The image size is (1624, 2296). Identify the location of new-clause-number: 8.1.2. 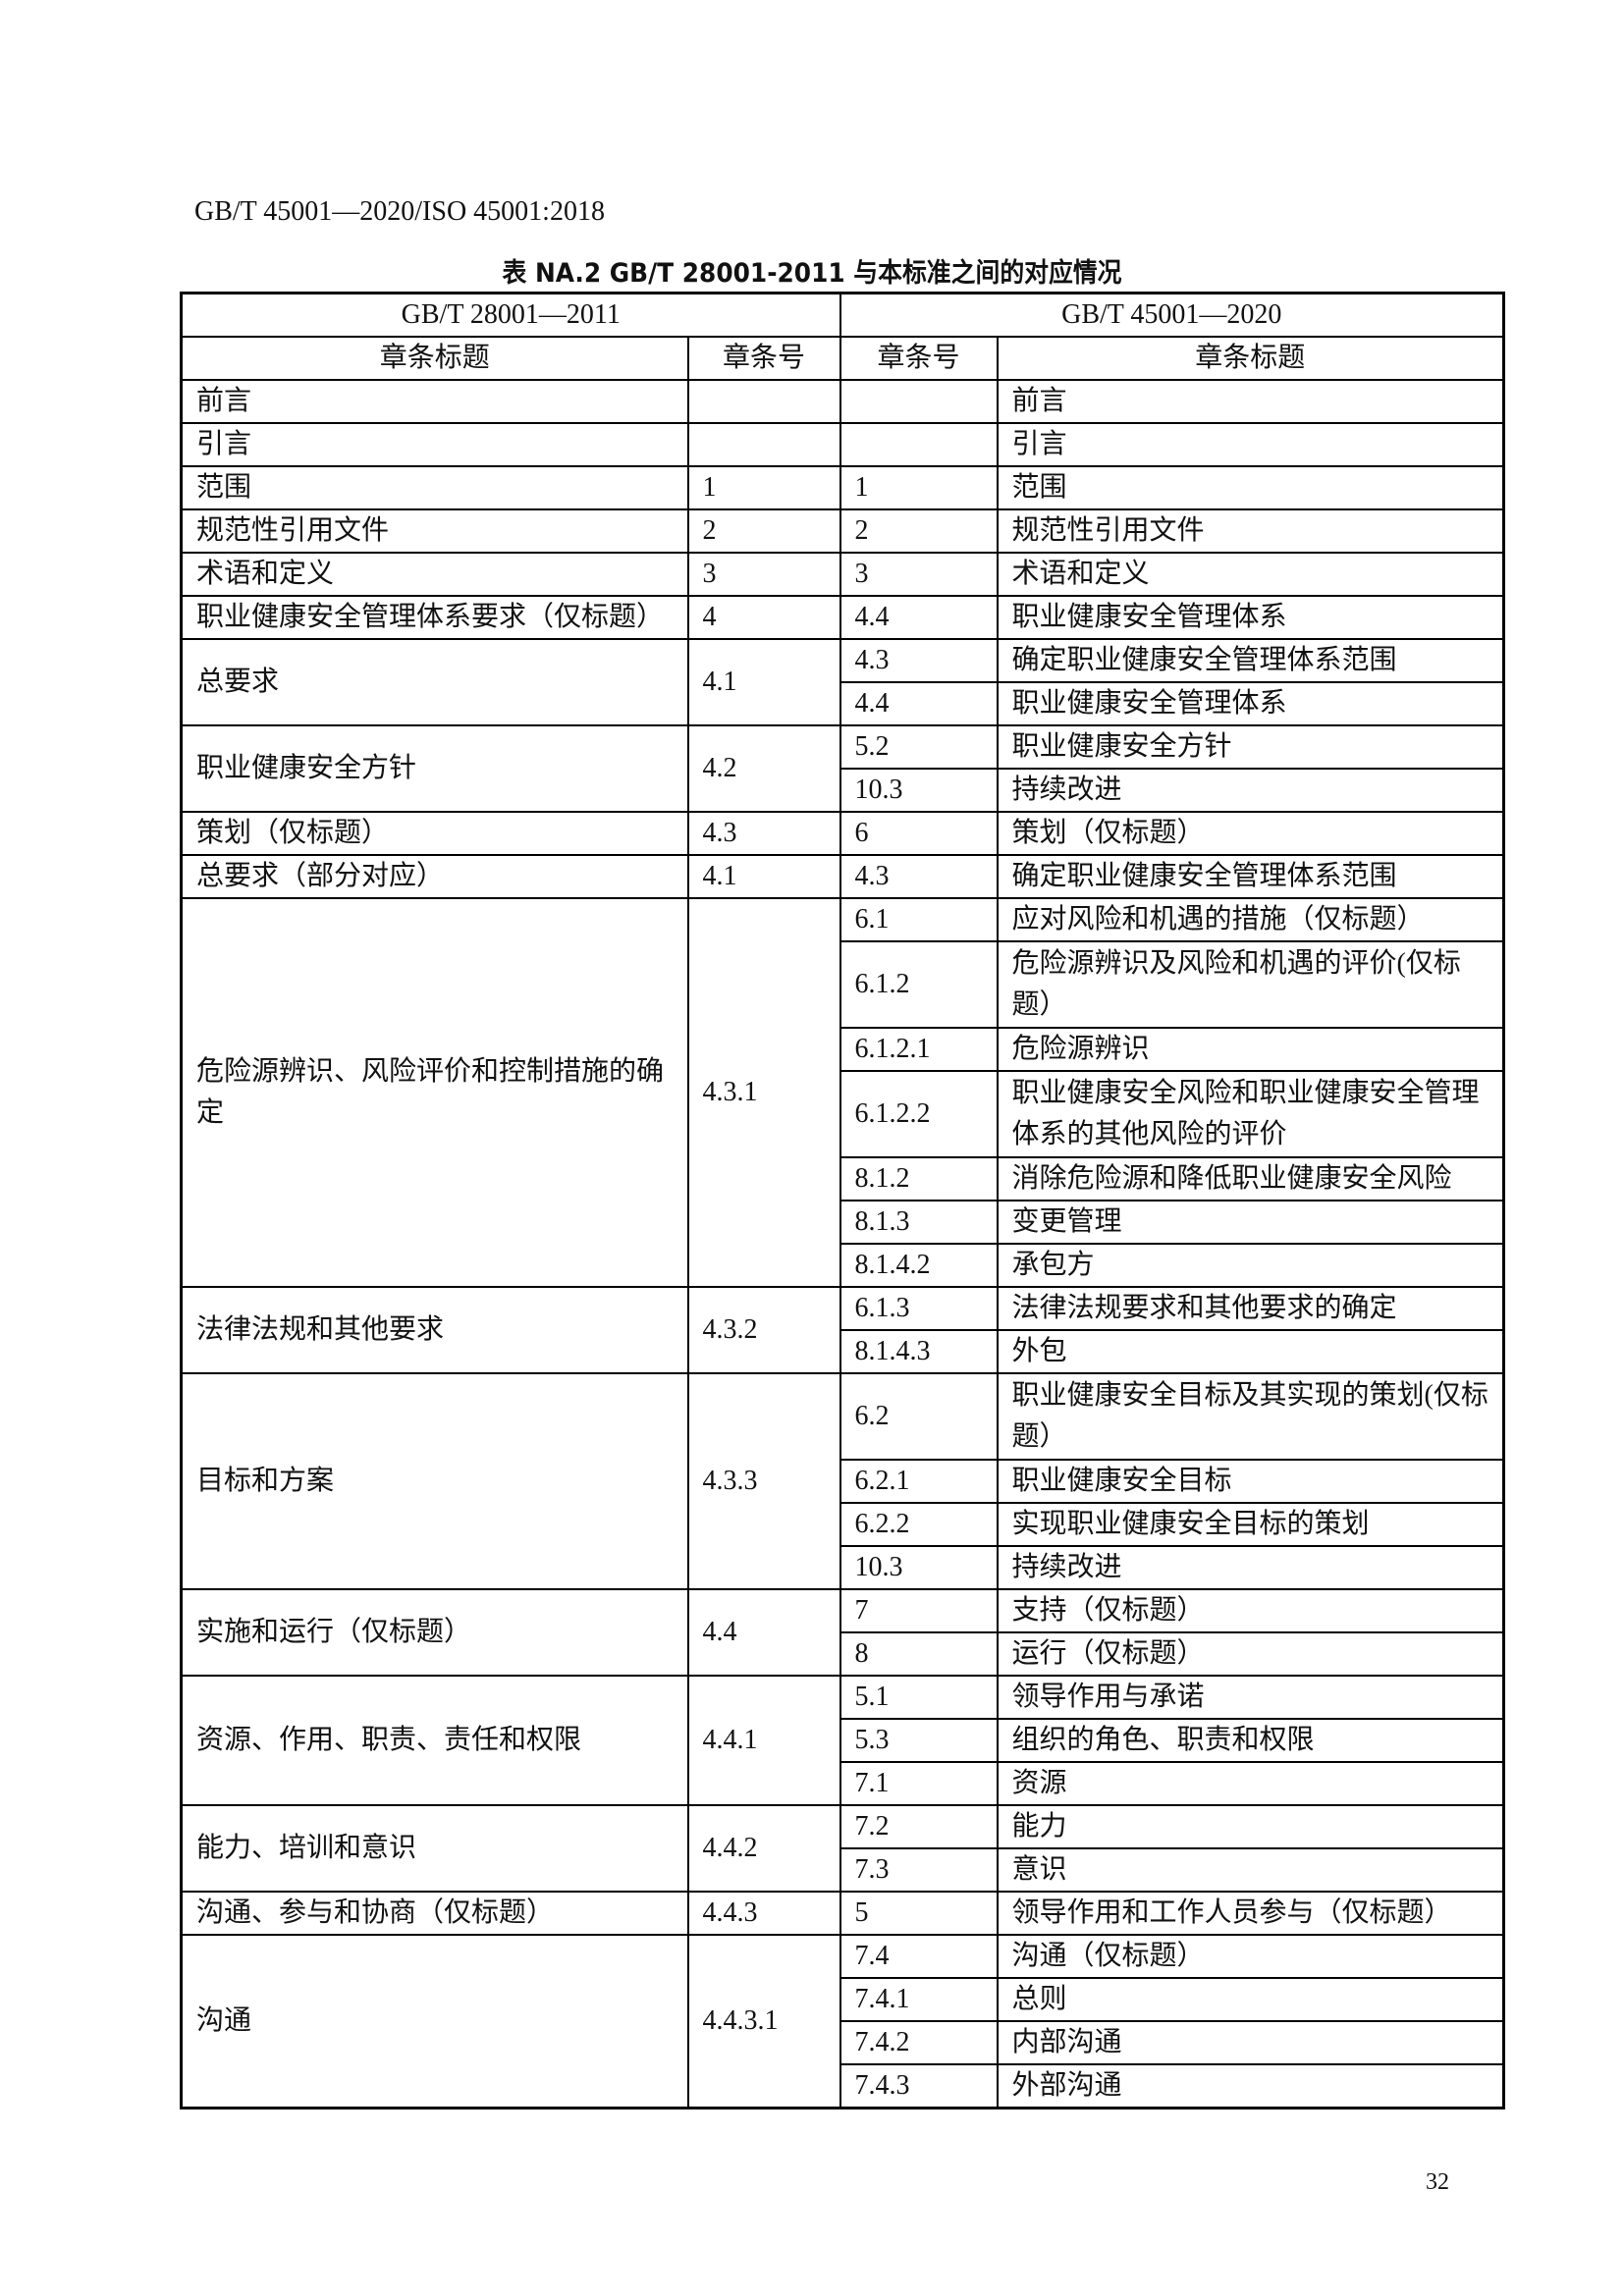
(919, 1178).